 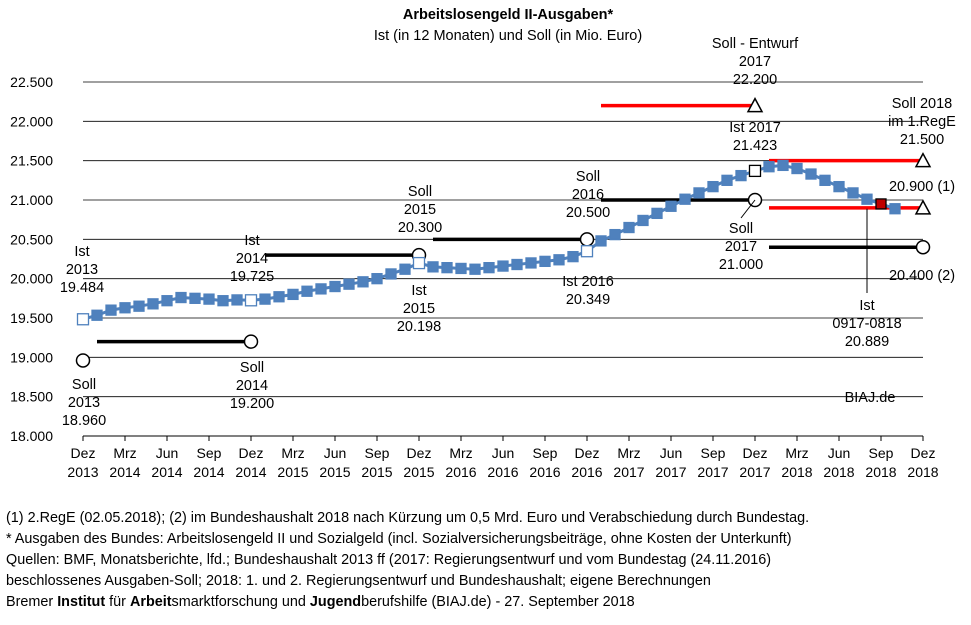 What do you see at coordinates (31, 200) in the screenshot?
I see `y-tick-label: 21.000` at bounding box center [31, 200].